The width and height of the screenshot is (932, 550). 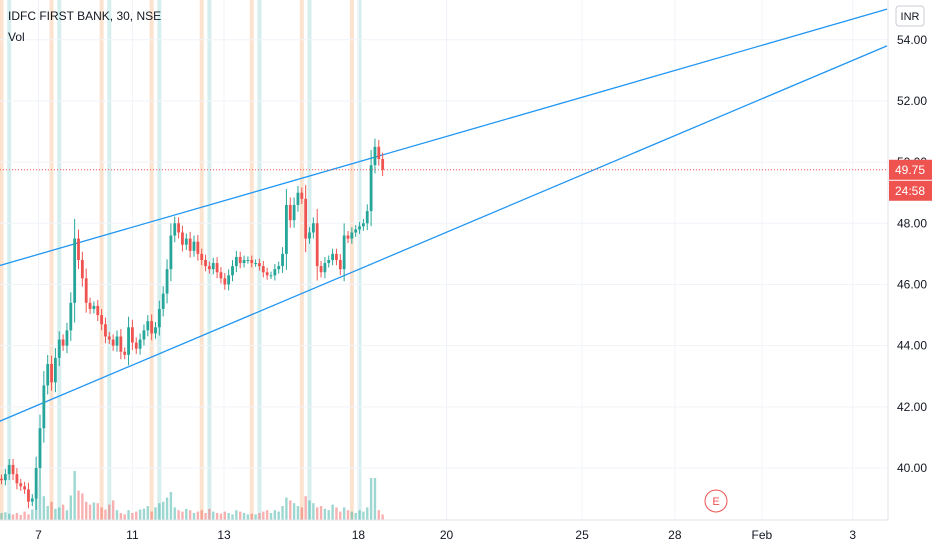 I want to click on x-tick-label: 11, so click(x=132, y=535).